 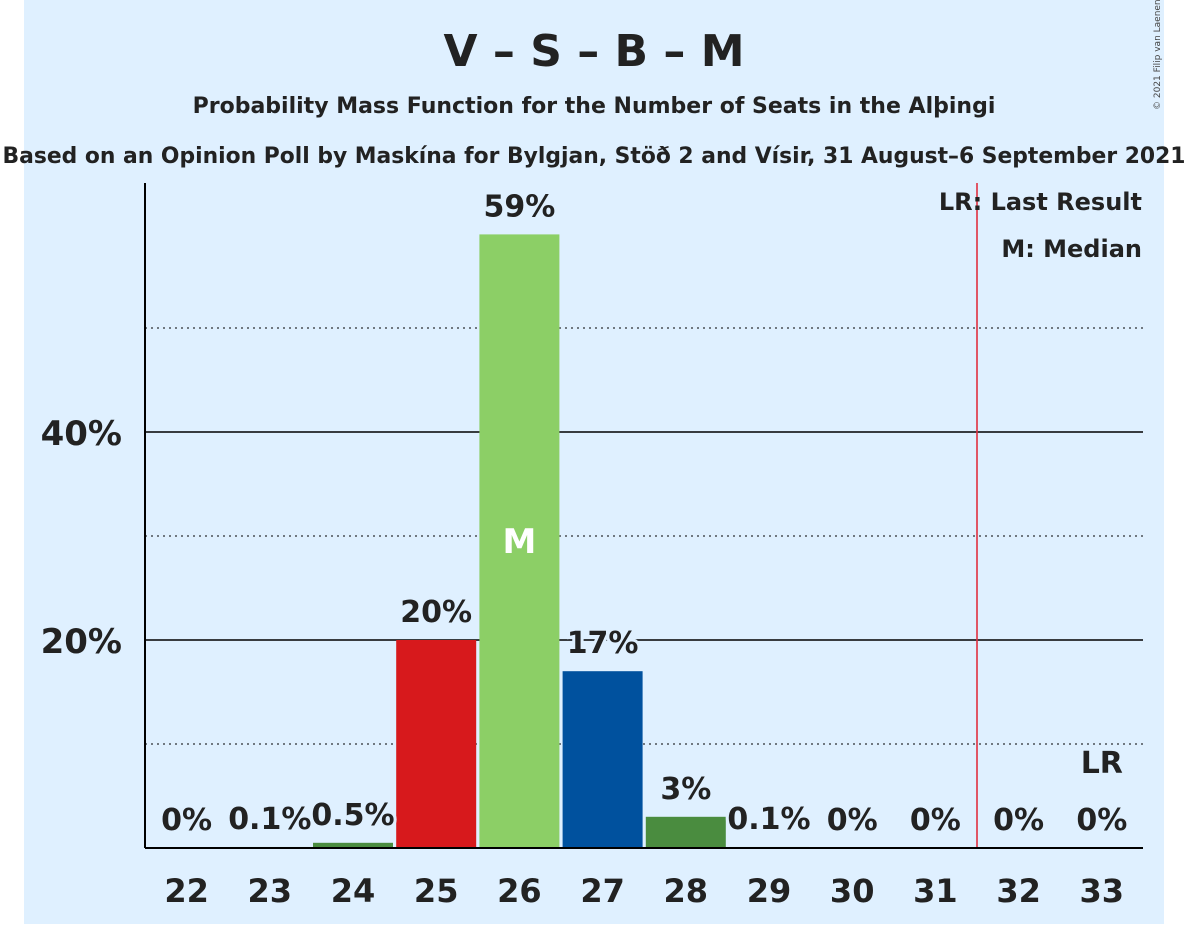 What do you see at coordinates (1102, 763) in the screenshot?
I see `last-result-marker: LR` at bounding box center [1102, 763].